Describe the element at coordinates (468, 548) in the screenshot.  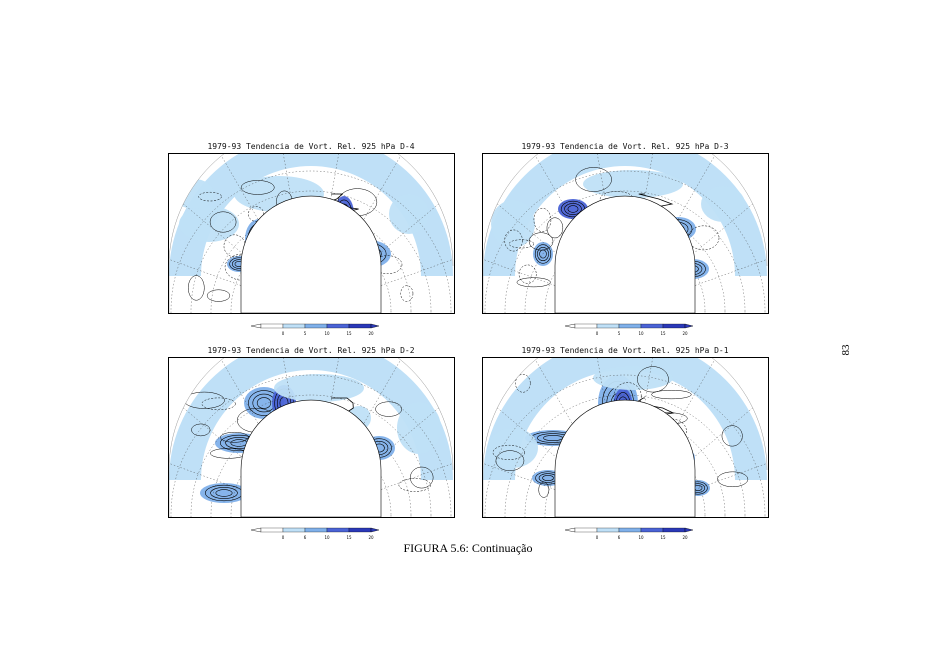
I see `figure-caption: FIGURA 5.6: Continuação` at that location.